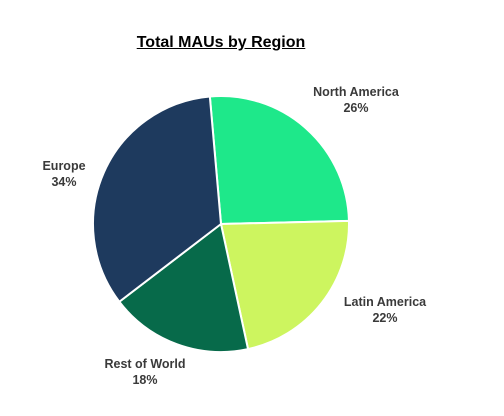 The height and width of the screenshot is (416, 504). I want to click on slice-label-latin-america: Latin America, so click(385, 302).